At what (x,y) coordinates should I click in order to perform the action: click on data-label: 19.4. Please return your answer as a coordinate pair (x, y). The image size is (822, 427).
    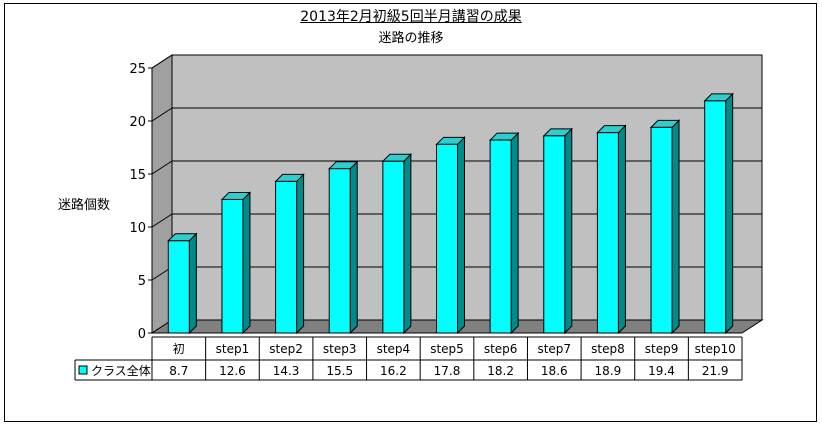
    Looking at the image, I should click on (661, 371).